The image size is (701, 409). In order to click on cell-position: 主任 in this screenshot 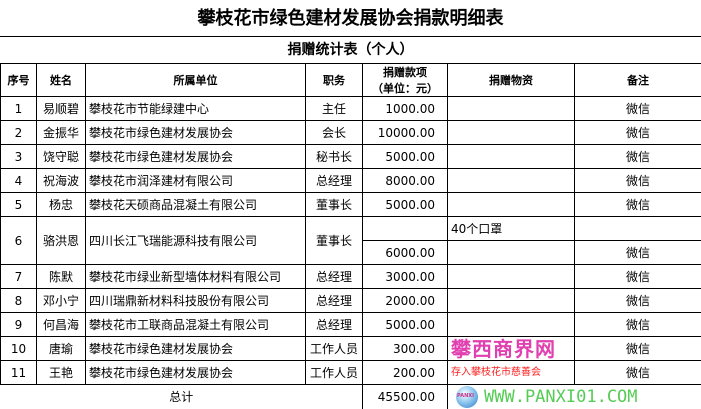, I will do `click(334, 109)`.